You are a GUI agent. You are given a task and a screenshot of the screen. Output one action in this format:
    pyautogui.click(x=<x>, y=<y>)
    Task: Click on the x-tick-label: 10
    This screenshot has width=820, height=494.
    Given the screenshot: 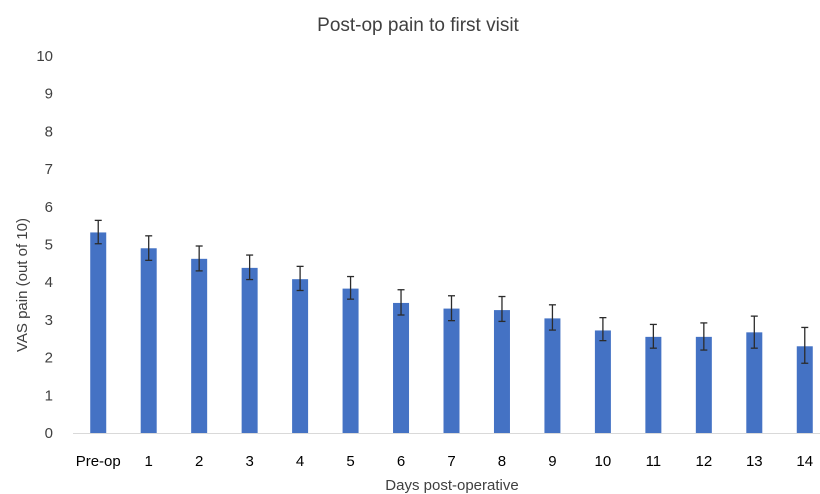 What is the action you would take?
    pyautogui.click(x=603, y=461)
    